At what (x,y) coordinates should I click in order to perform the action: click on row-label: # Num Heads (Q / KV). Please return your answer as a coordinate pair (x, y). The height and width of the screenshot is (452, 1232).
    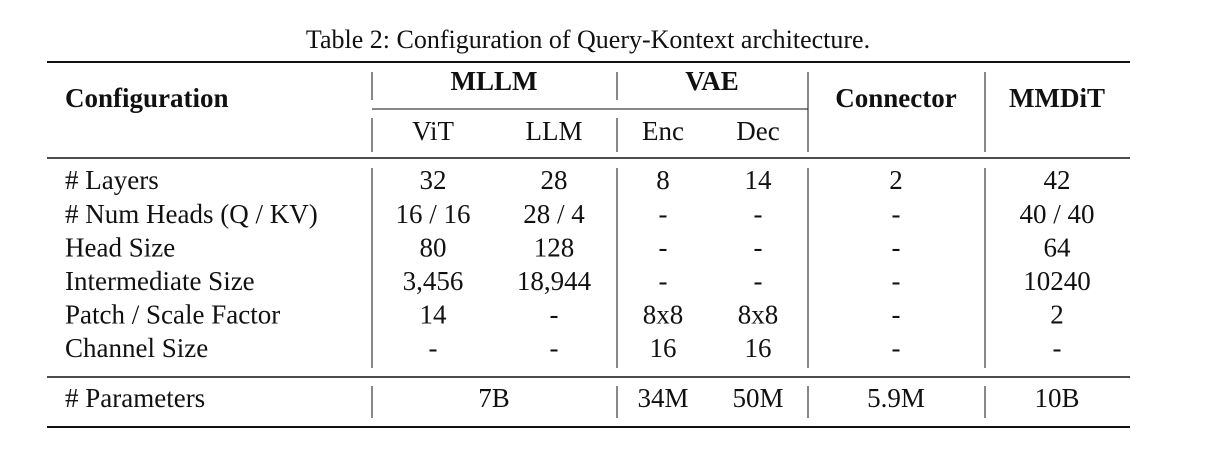
    Looking at the image, I should click on (191, 214).